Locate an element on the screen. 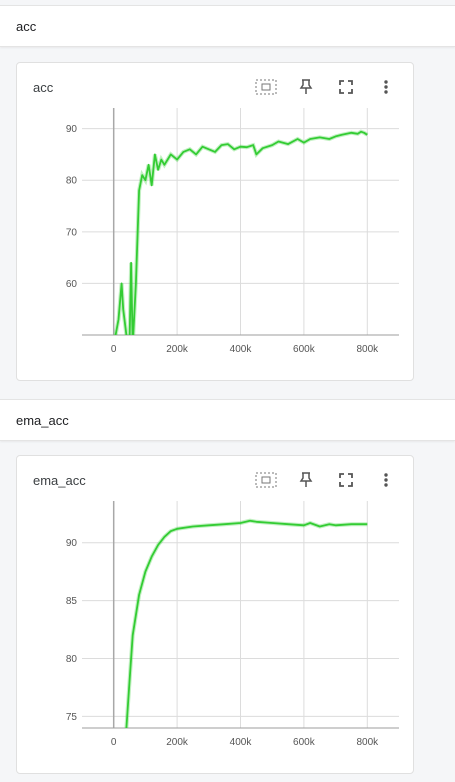  y-tick-label: 70 is located at coordinates (72, 232).